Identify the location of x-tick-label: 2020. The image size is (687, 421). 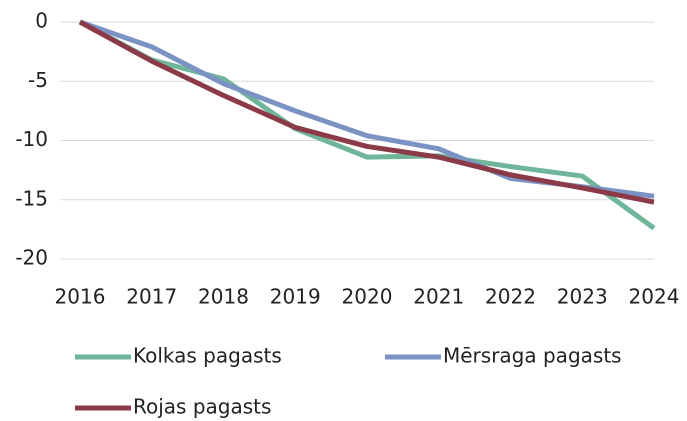
(367, 297).